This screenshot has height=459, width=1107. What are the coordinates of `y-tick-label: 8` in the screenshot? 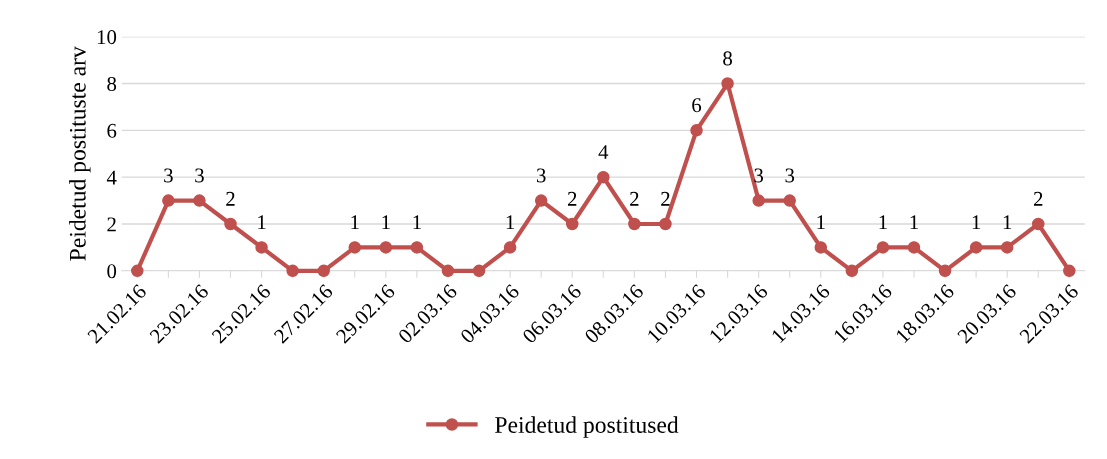 It's located at (112, 83).